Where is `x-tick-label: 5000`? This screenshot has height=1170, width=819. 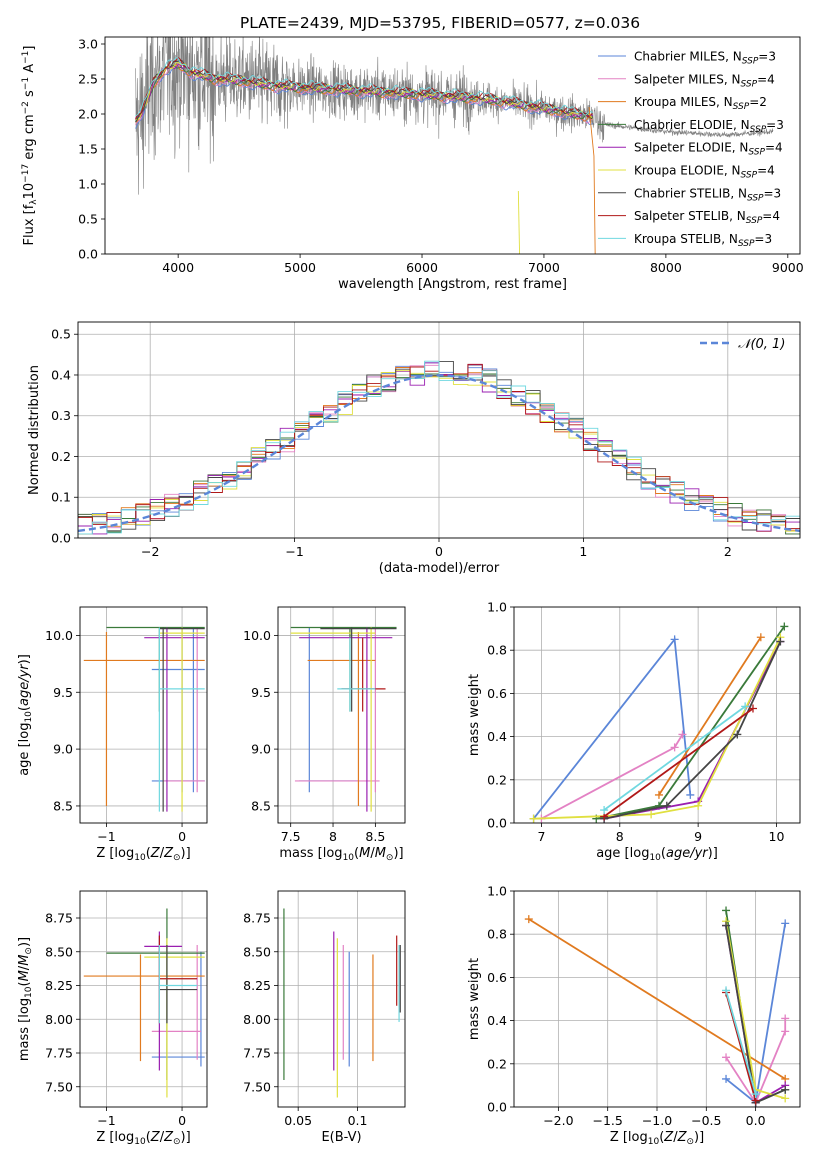 x-tick-label: 5000 is located at coordinates (300, 267).